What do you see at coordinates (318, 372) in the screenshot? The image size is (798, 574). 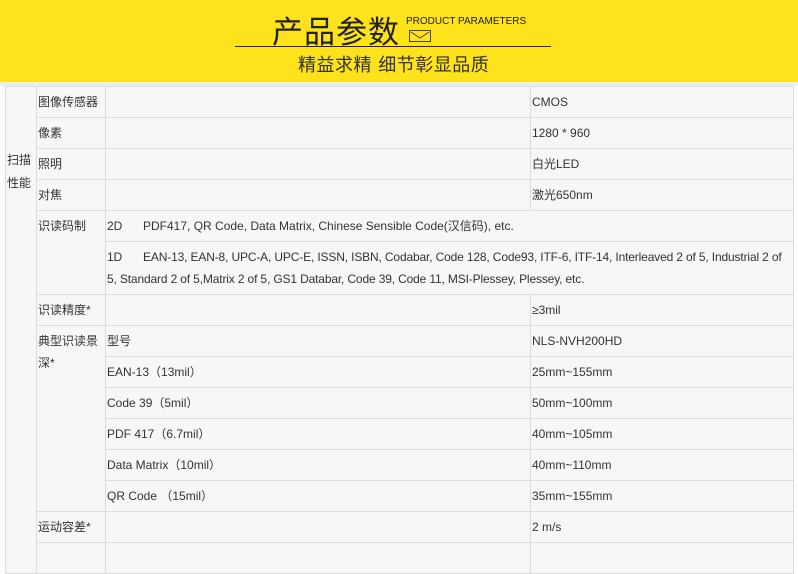 I see `depth-name: EAN-13（13mil）` at bounding box center [318, 372].